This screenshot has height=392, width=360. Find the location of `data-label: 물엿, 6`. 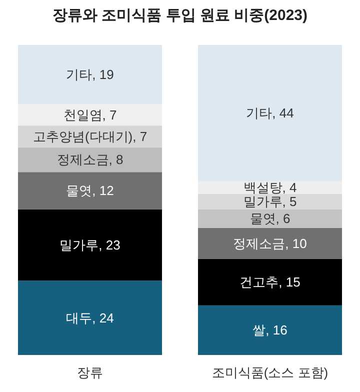

data-label: 물엿, 6 is located at coordinates (270, 218).